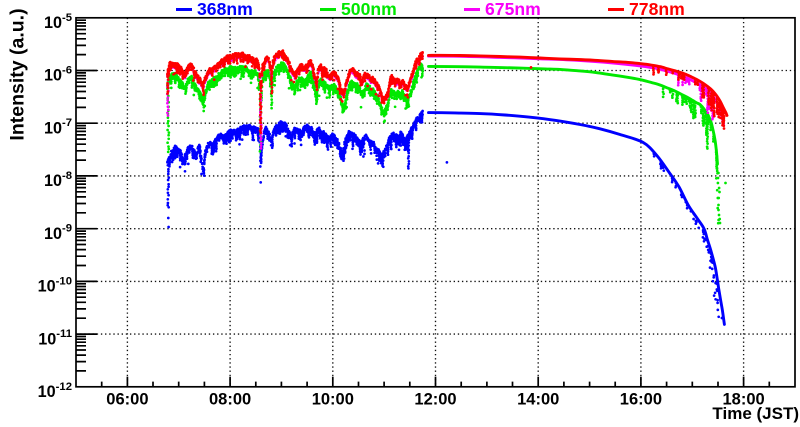 Image resolution: width=800 pixels, height=427 pixels. I want to click on svg-text: 675nm, so click(513, 9).